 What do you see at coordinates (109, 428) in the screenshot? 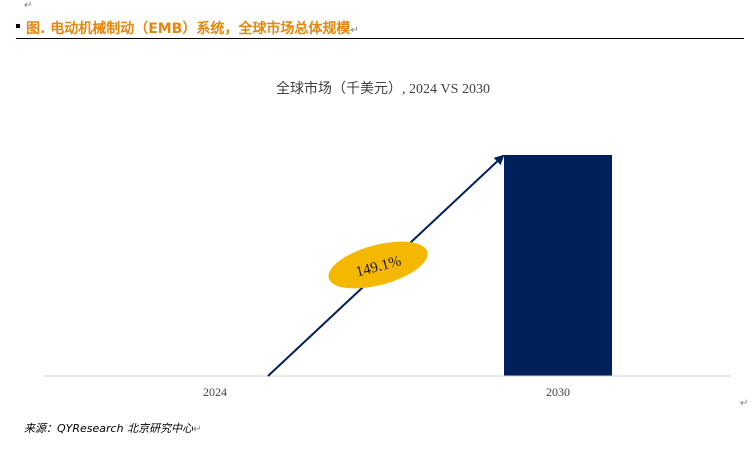
I see `source-text: 来源：QYResearch 北京研究中心` at bounding box center [109, 428].